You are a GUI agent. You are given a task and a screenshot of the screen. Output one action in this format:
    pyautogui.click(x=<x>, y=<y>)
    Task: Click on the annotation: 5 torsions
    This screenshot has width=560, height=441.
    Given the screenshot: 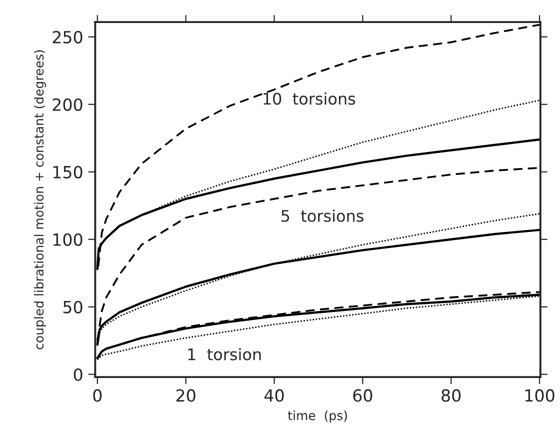 What is the action you would take?
    pyautogui.click(x=323, y=216)
    